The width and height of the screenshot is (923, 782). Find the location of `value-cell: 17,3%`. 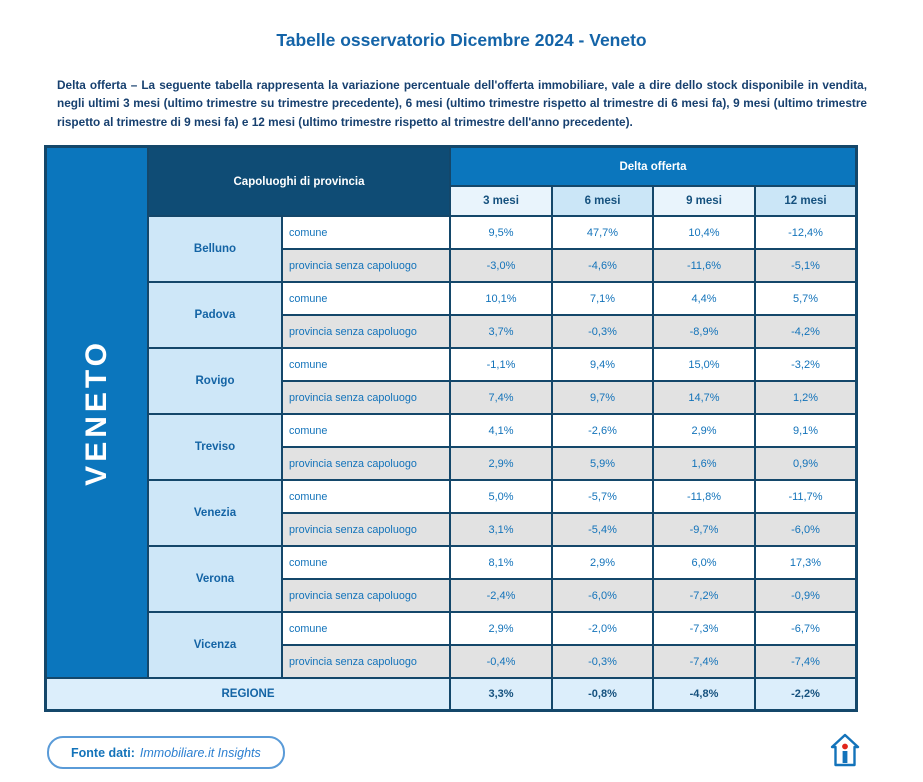

value-cell: 17,3% is located at coordinates (805, 562).